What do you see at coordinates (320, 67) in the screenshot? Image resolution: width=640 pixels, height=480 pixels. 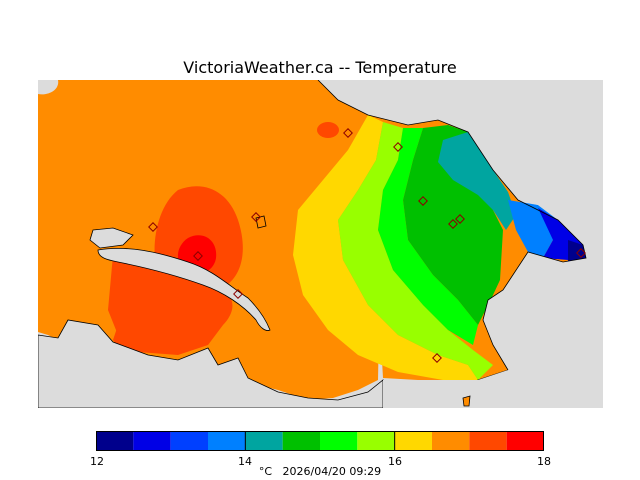 I see `map-title: VictoriaWeather.ca -- Temperature` at bounding box center [320, 67].